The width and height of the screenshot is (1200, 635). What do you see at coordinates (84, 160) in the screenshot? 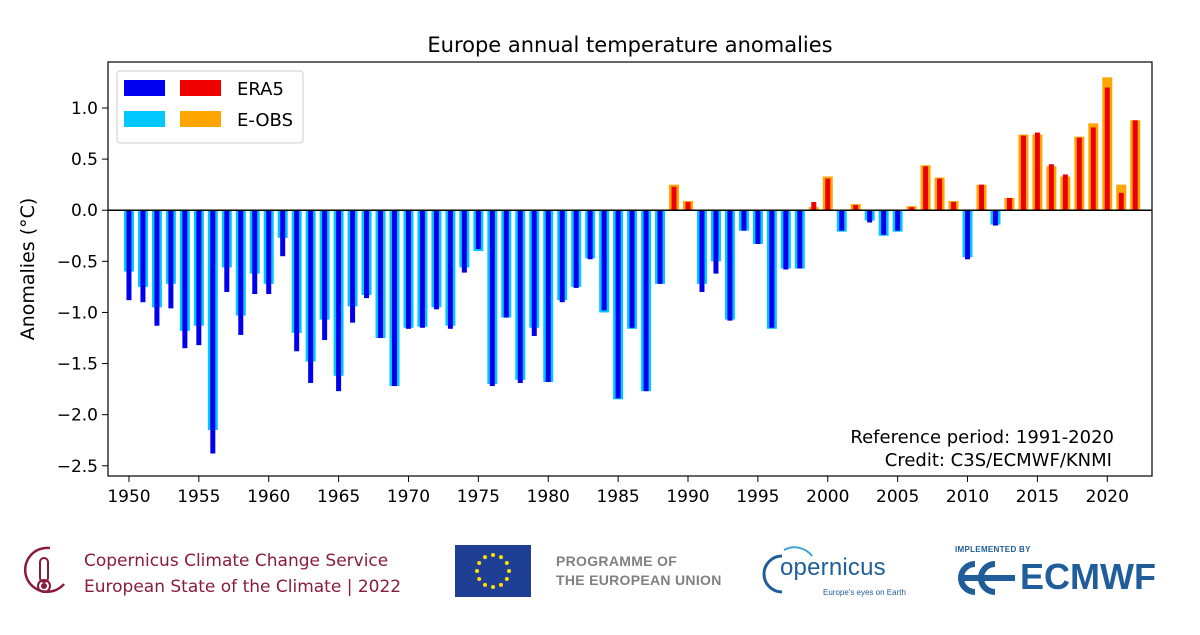
I see `y-tick-label: 0.5` at bounding box center [84, 160].